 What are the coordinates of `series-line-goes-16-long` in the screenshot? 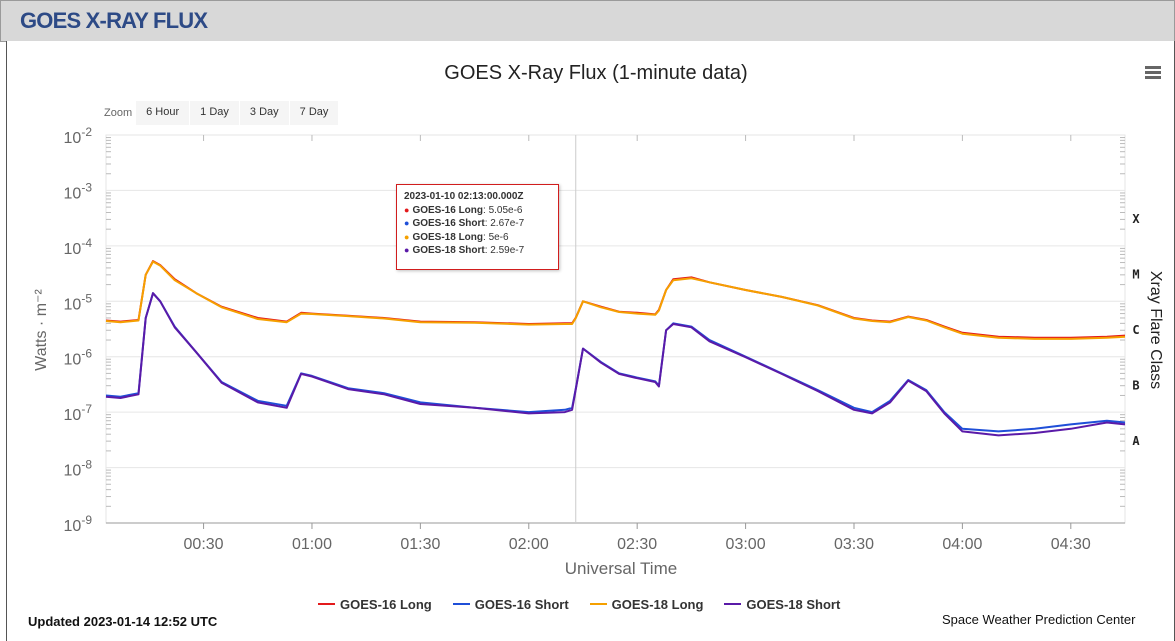 It's located at (615, 299).